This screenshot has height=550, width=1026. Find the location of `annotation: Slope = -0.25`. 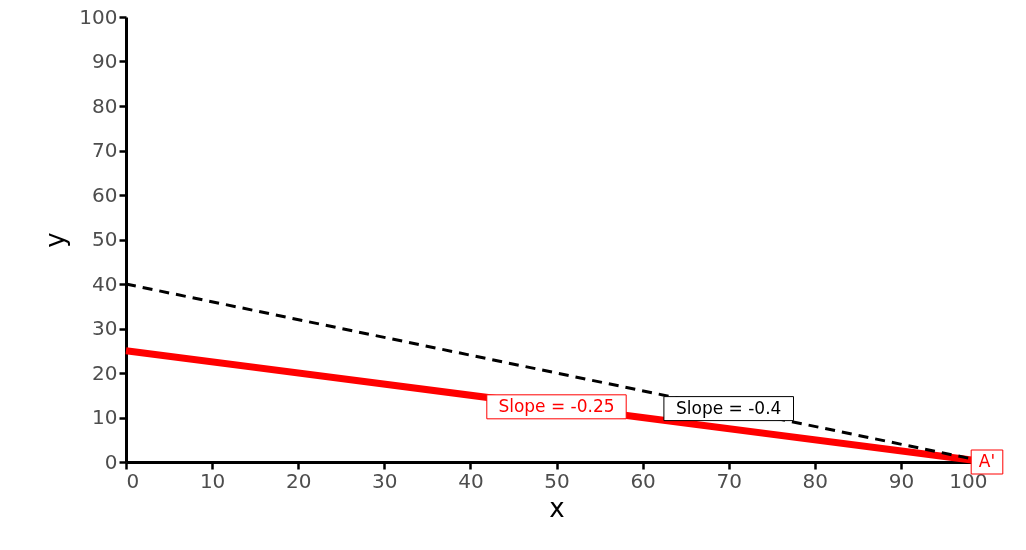

annotation: Slope = -0.25 is located at coordinates (556, 405).